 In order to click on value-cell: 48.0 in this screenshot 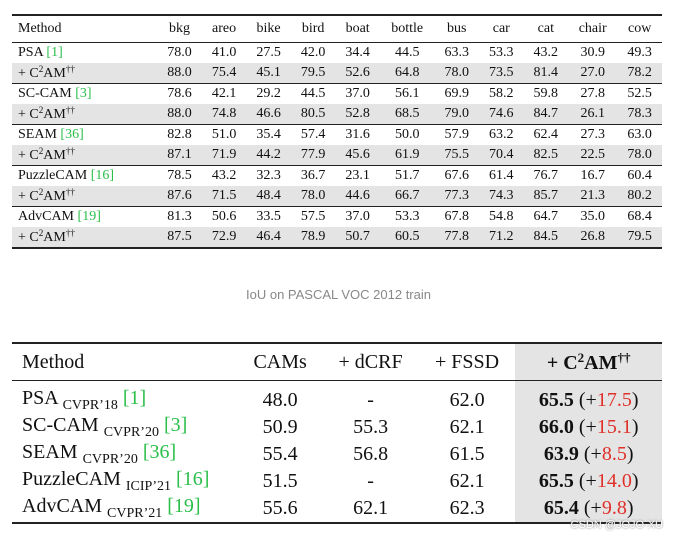, I will do `click(280, 400)`.